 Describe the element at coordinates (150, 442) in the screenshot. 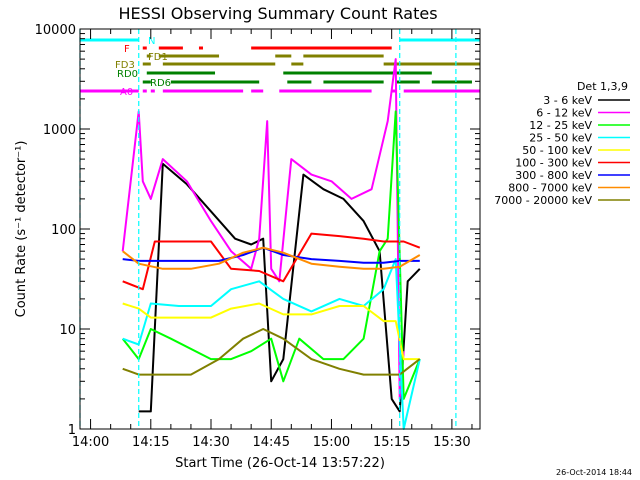

I see `x-tick-label: 14:15` at that location.